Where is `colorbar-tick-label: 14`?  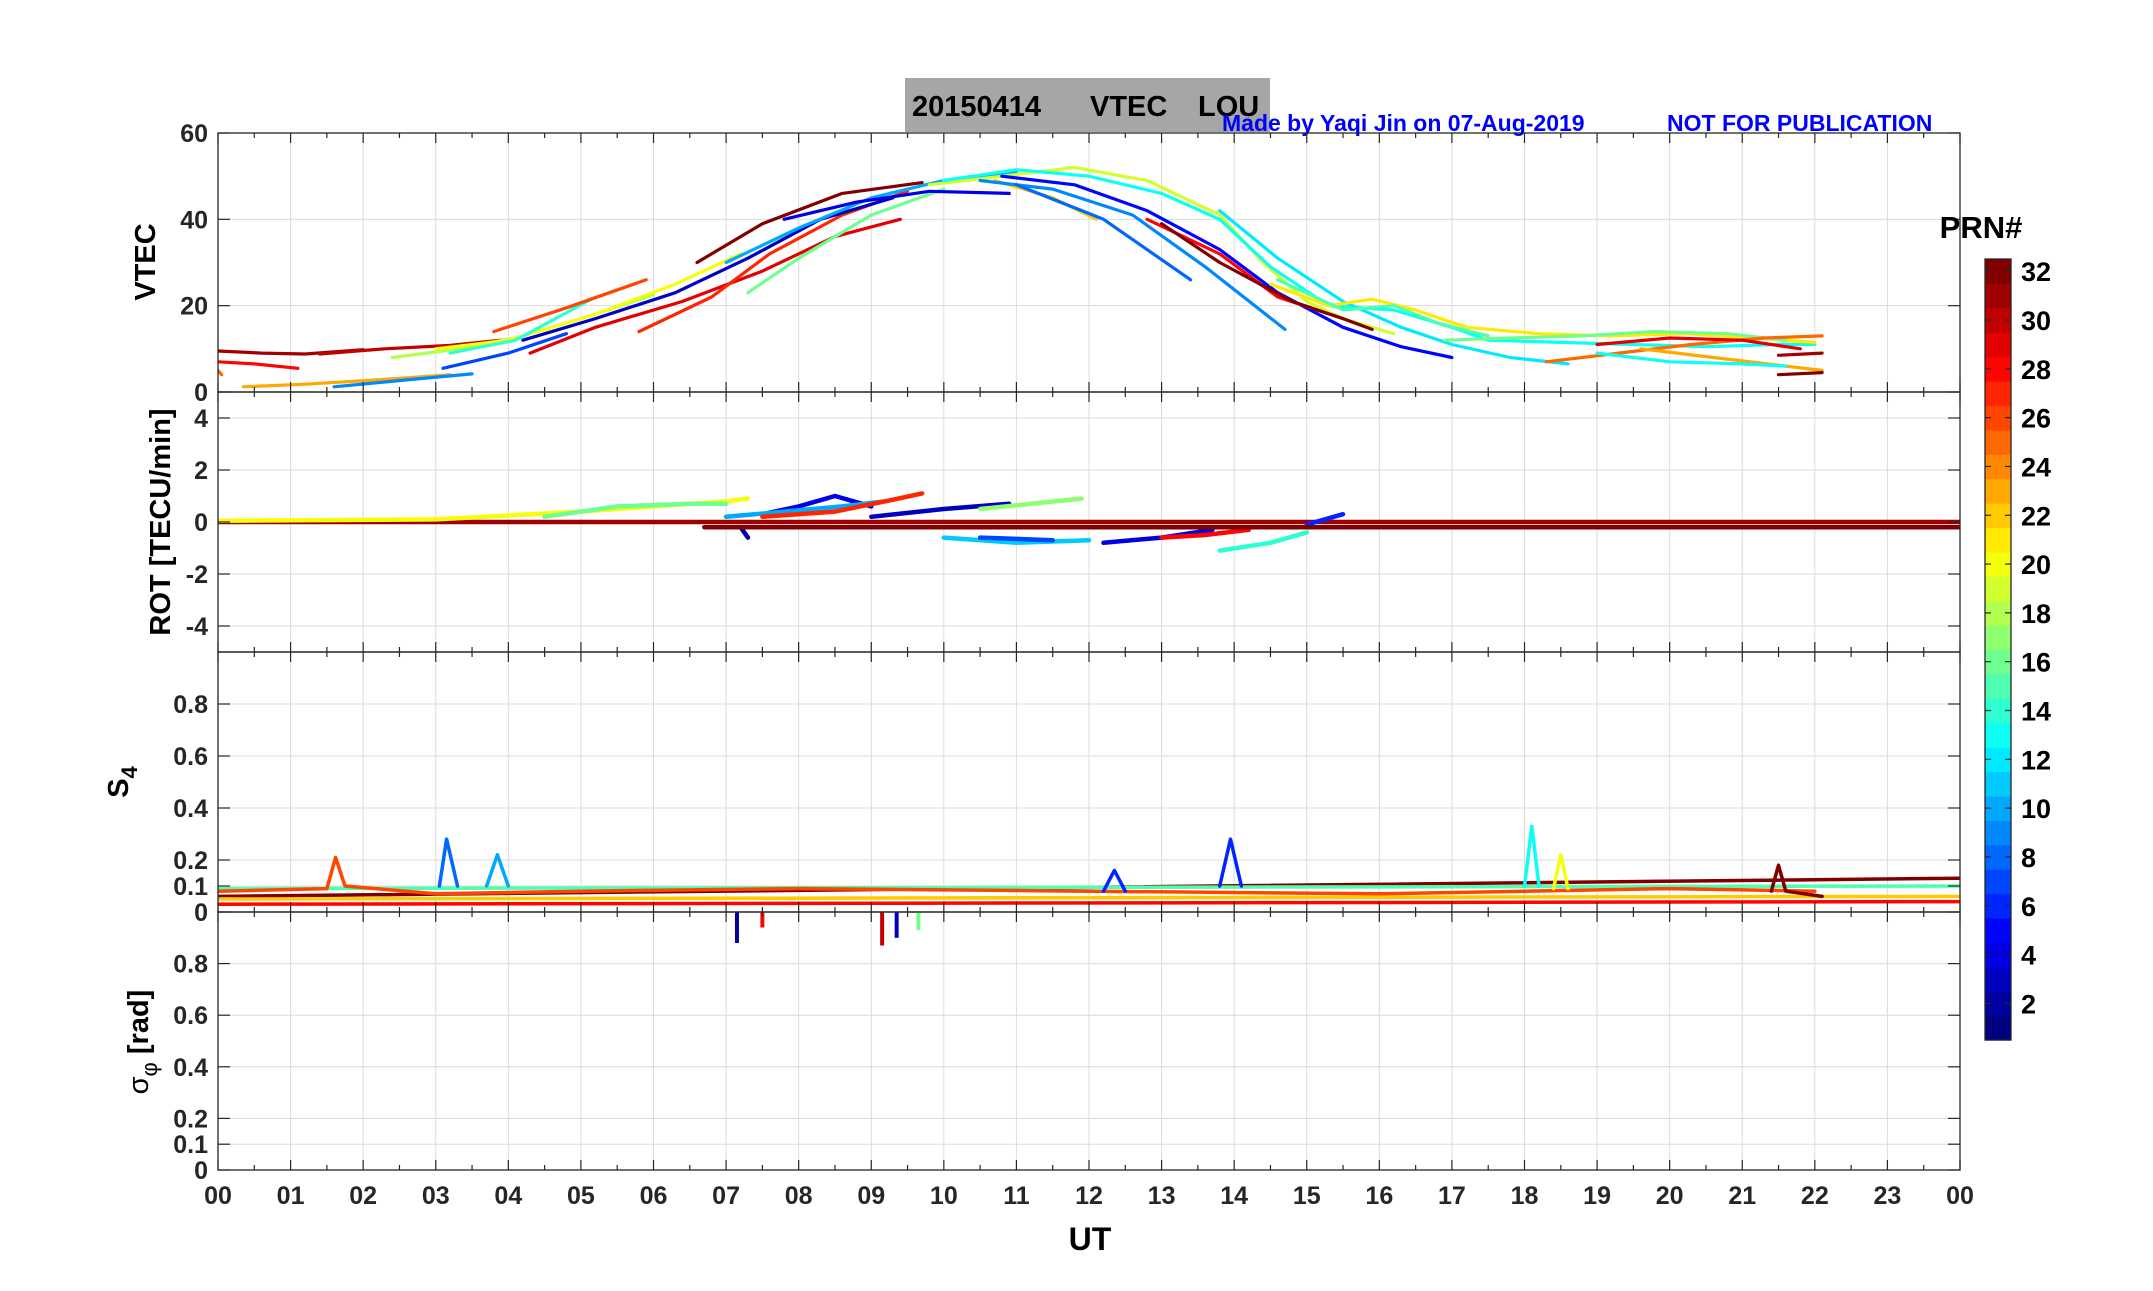 colorbar-tick-label: 14 is located at coordinates (2036, 712).